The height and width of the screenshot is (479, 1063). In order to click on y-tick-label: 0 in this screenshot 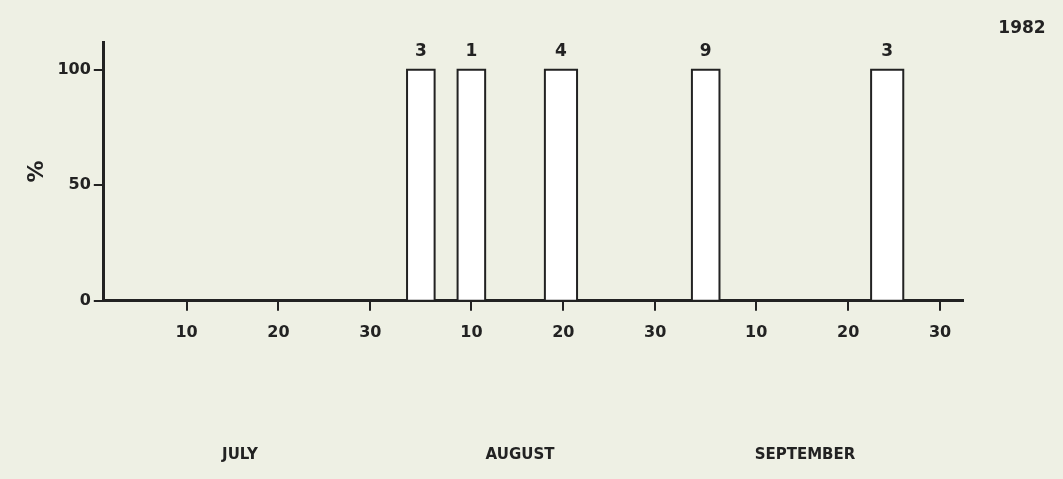, I will do `click(85, 299)`.